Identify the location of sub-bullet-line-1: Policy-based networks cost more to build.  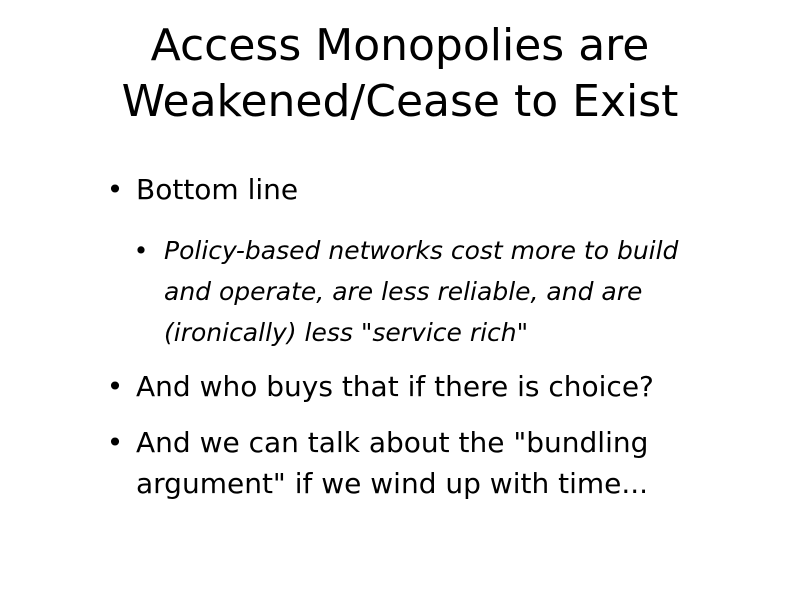
(421, 250).